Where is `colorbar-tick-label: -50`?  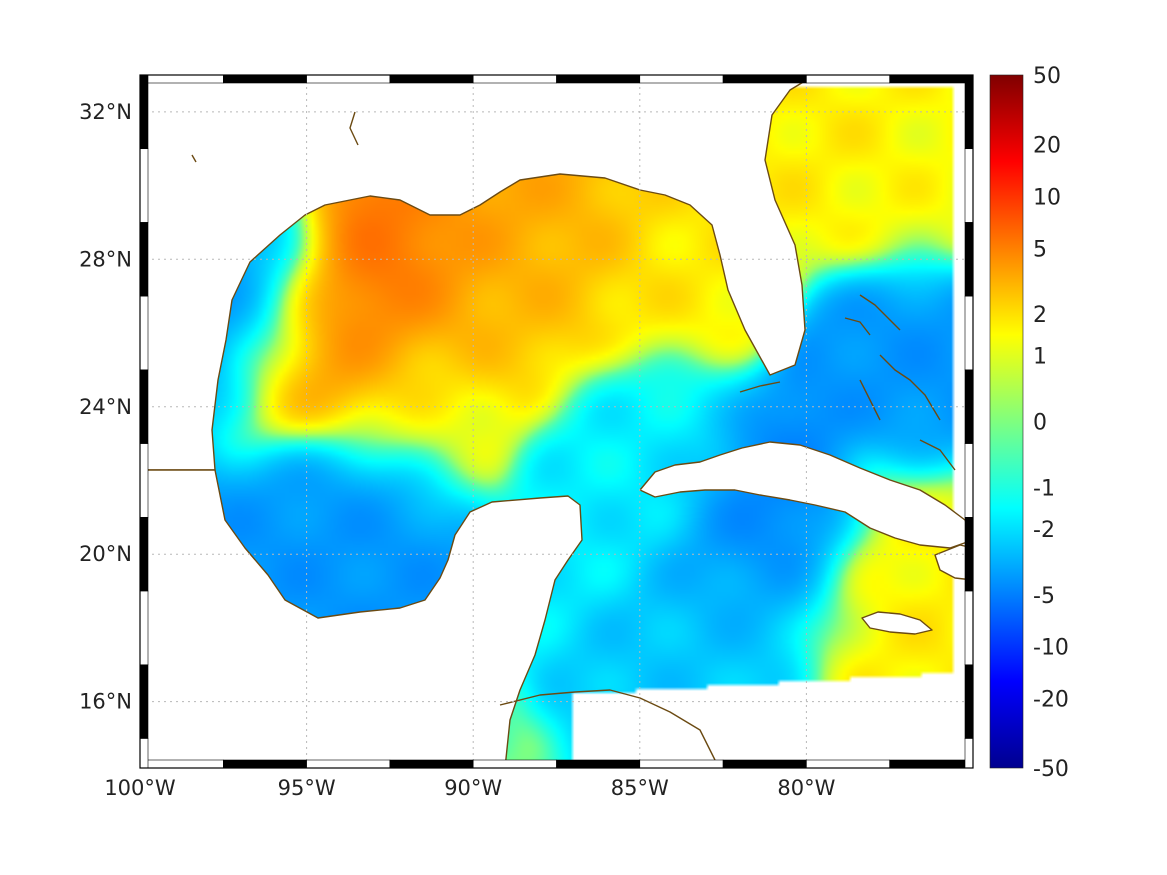 colorbar-tick-label: -50 is located at coordinates (1051, 769).